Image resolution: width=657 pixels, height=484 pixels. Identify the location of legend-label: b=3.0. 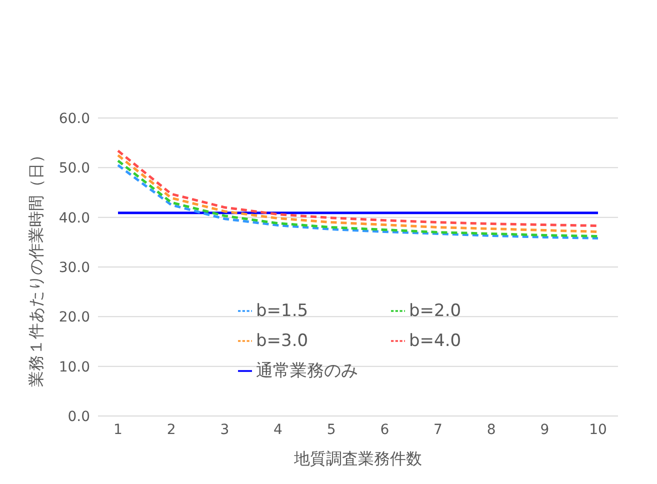
(283, 341).